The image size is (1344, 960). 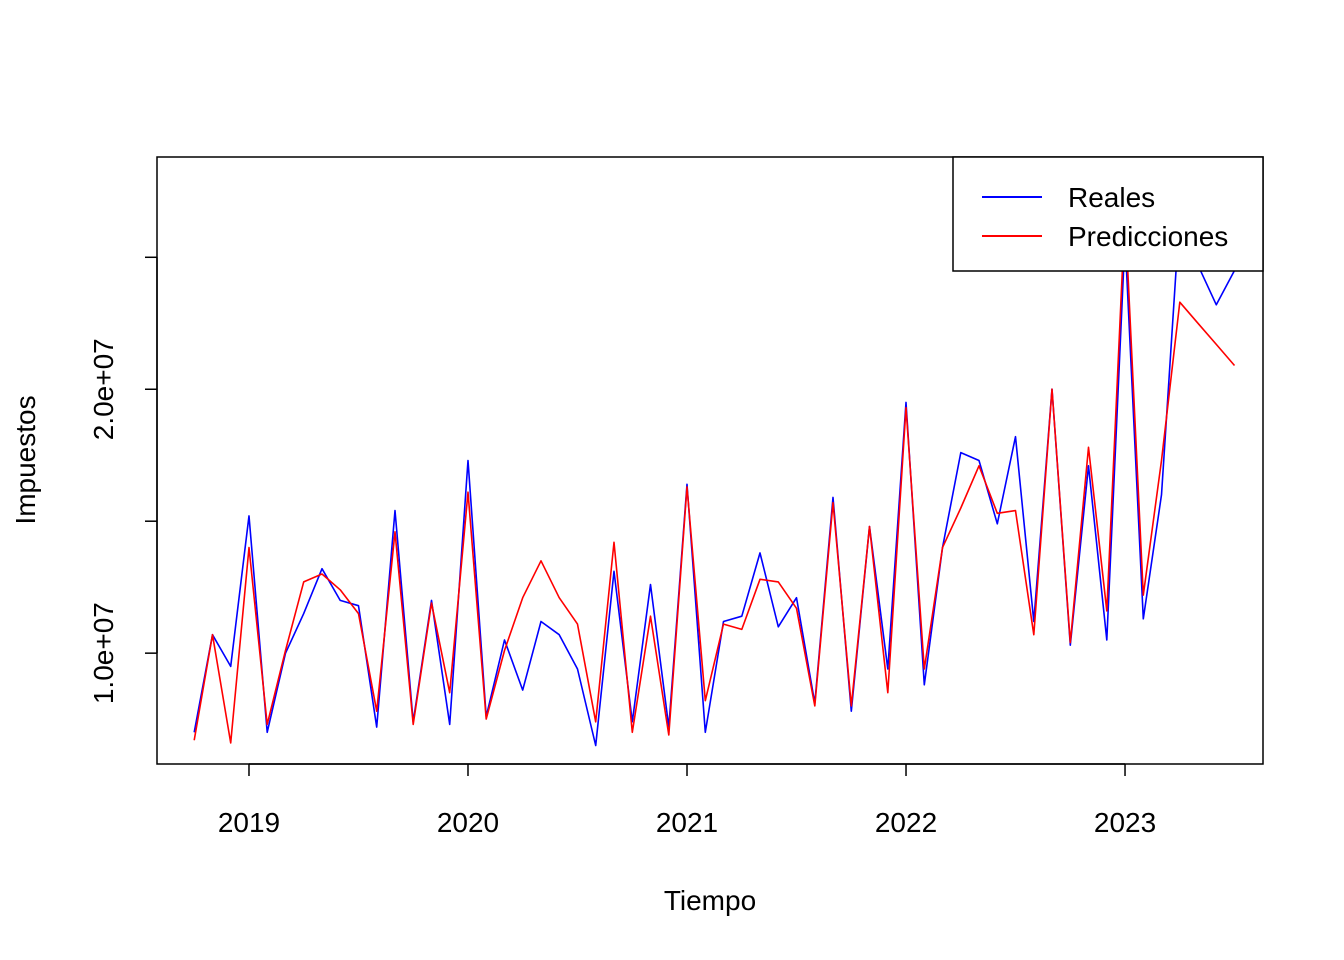 I want to click on y-axis-title: Impuestos, so click(x=25, y=459).